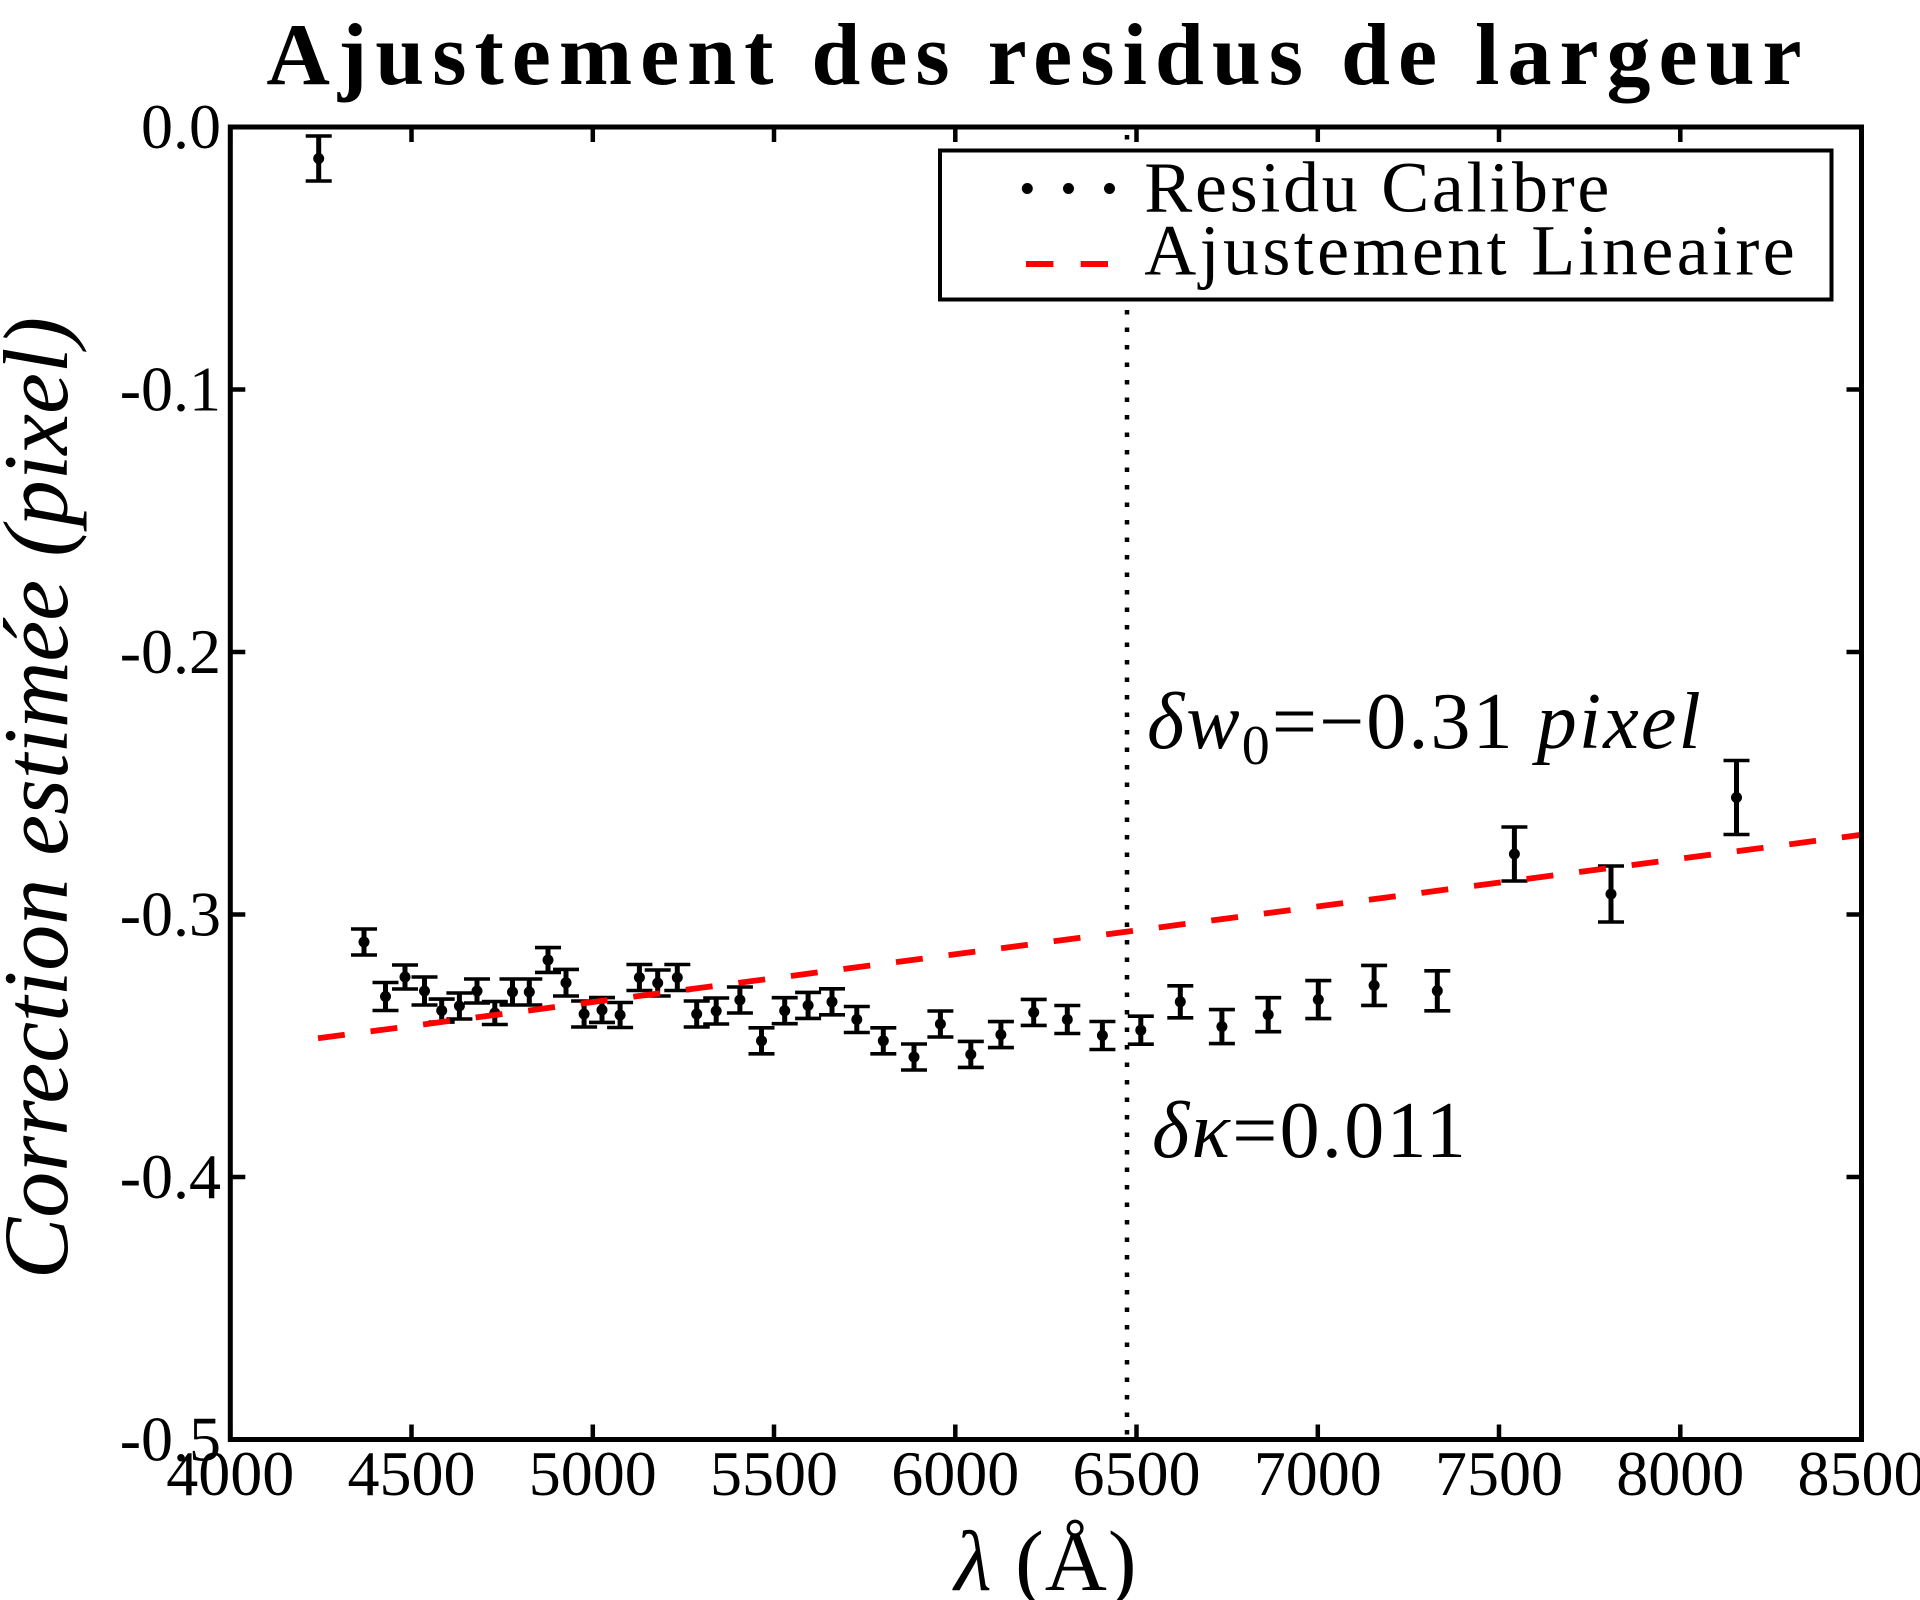  Describe the element at coordinates (1425, 727) in the screenshot. I see `svg-text: δw0=−0.31 pixel` at that location.